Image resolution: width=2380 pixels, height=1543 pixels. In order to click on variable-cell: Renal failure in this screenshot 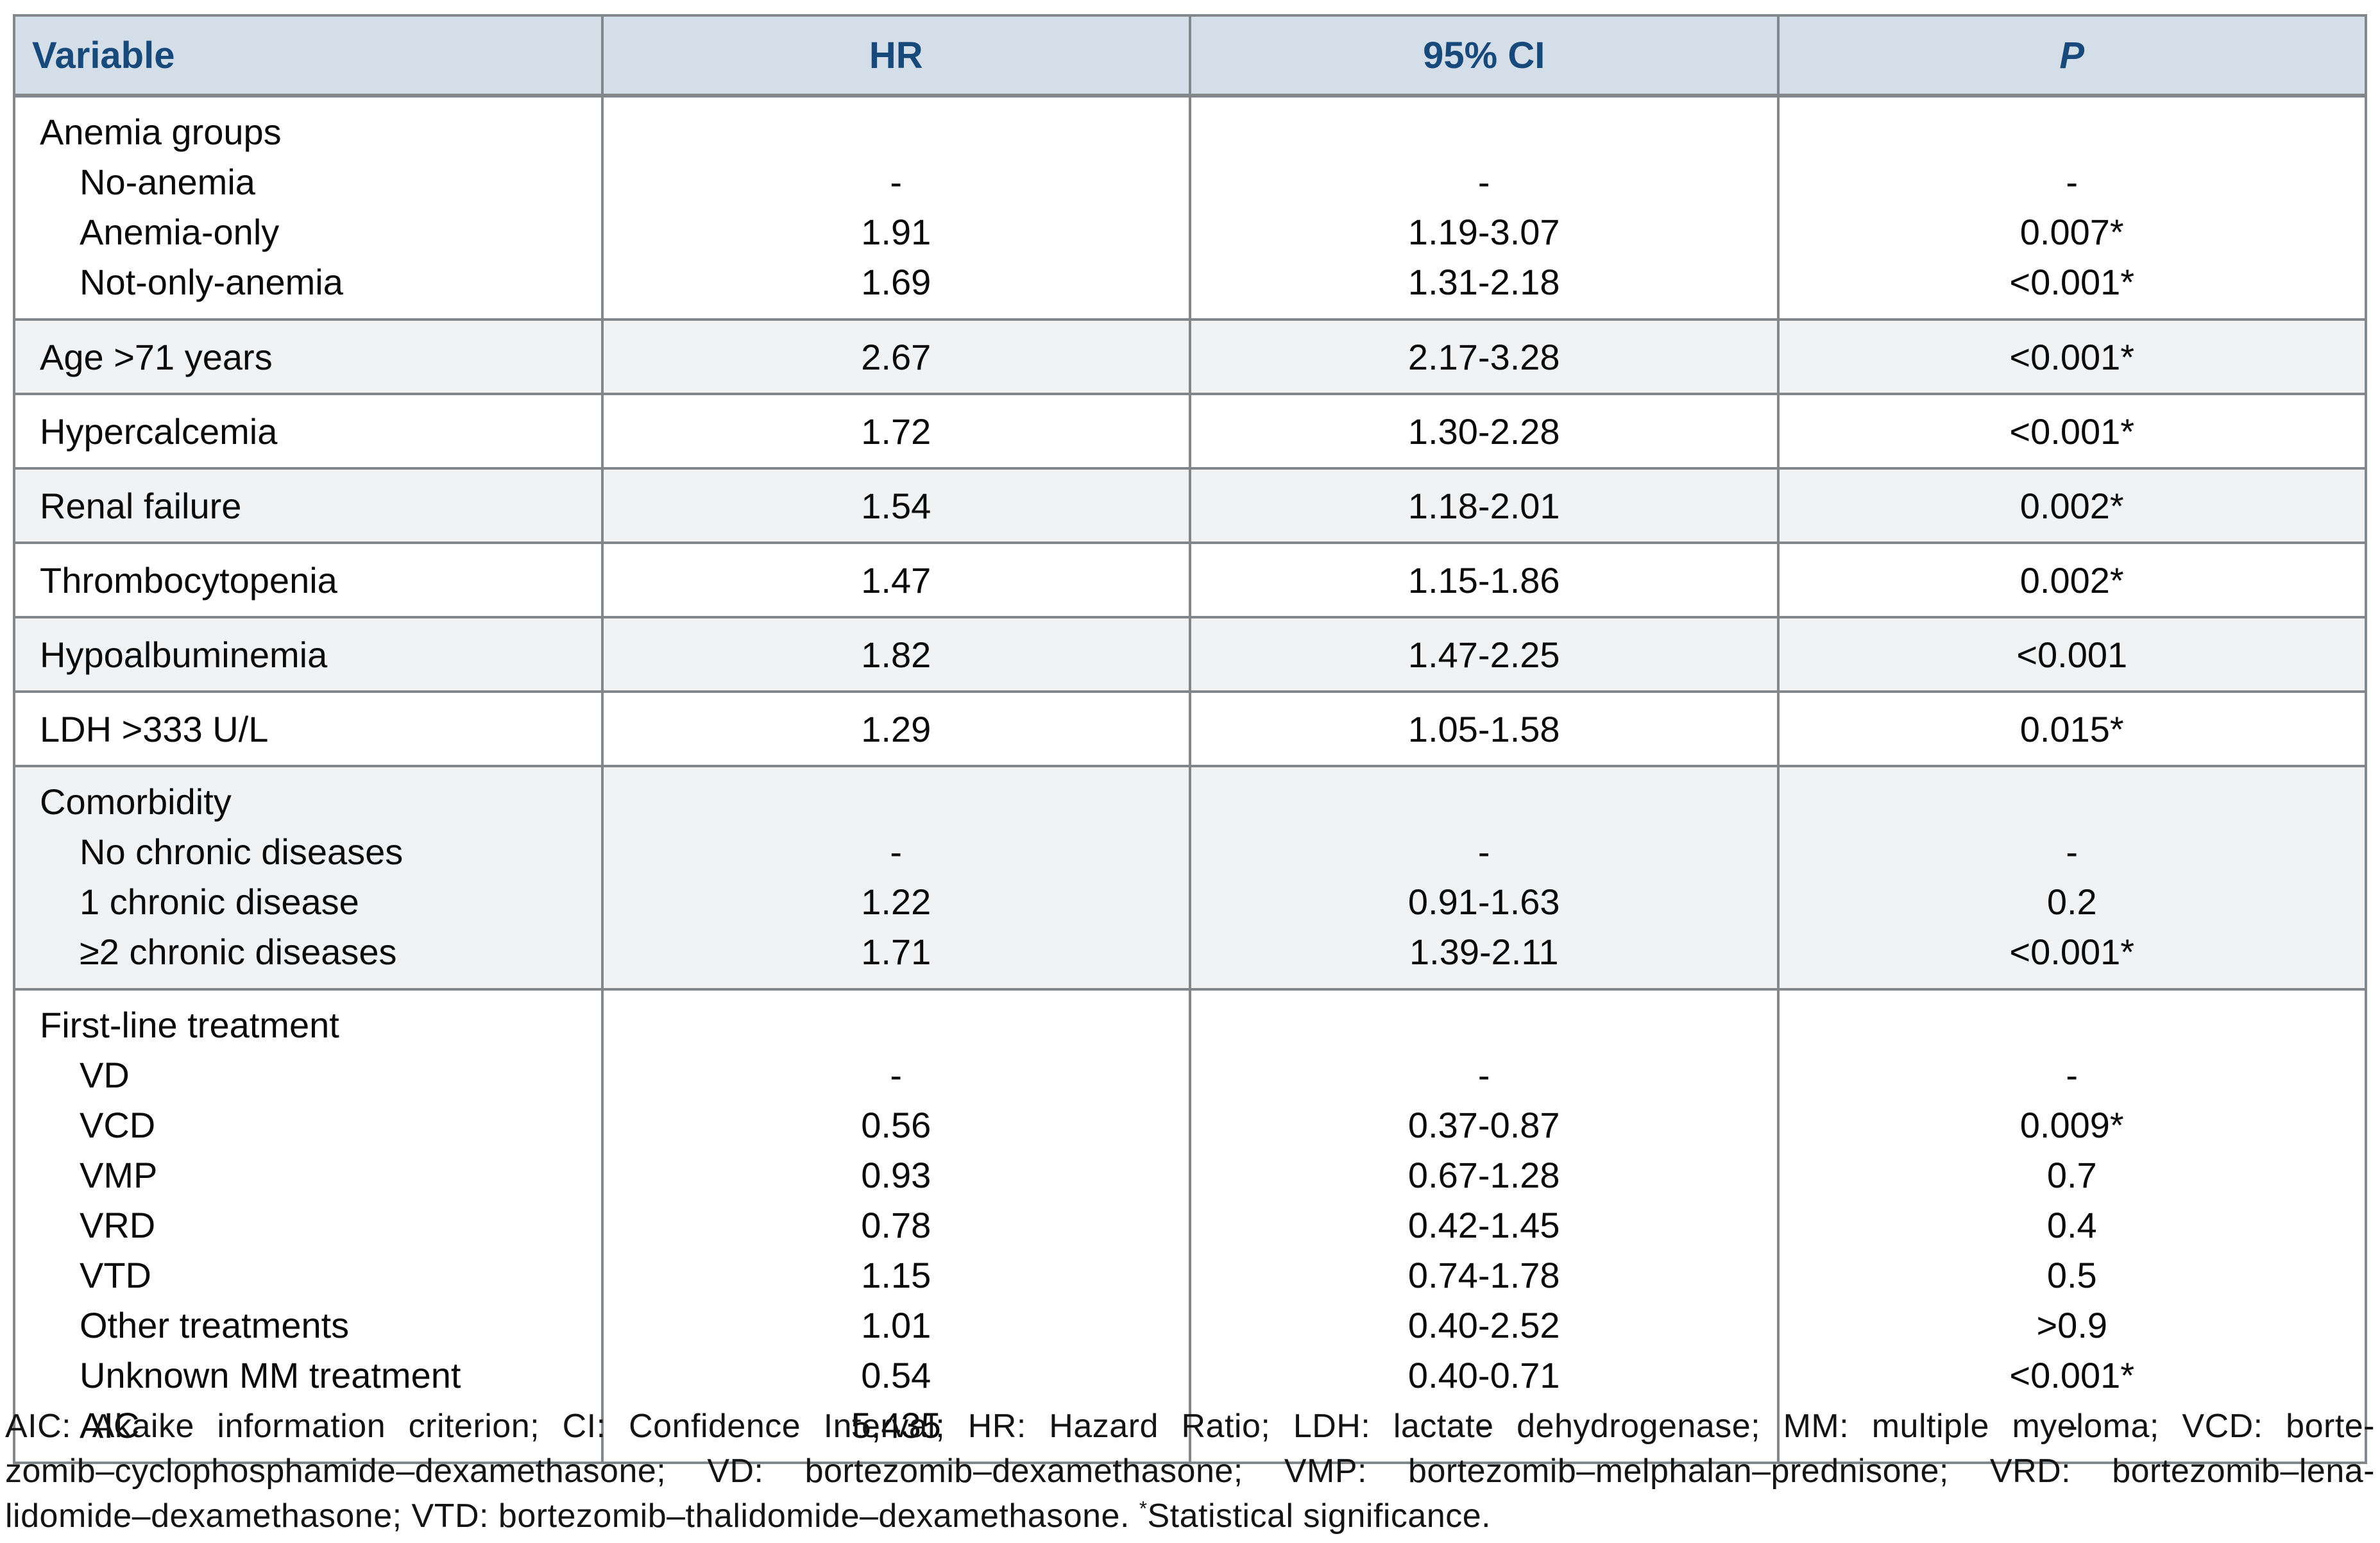, I will do `click(308, 505)`.